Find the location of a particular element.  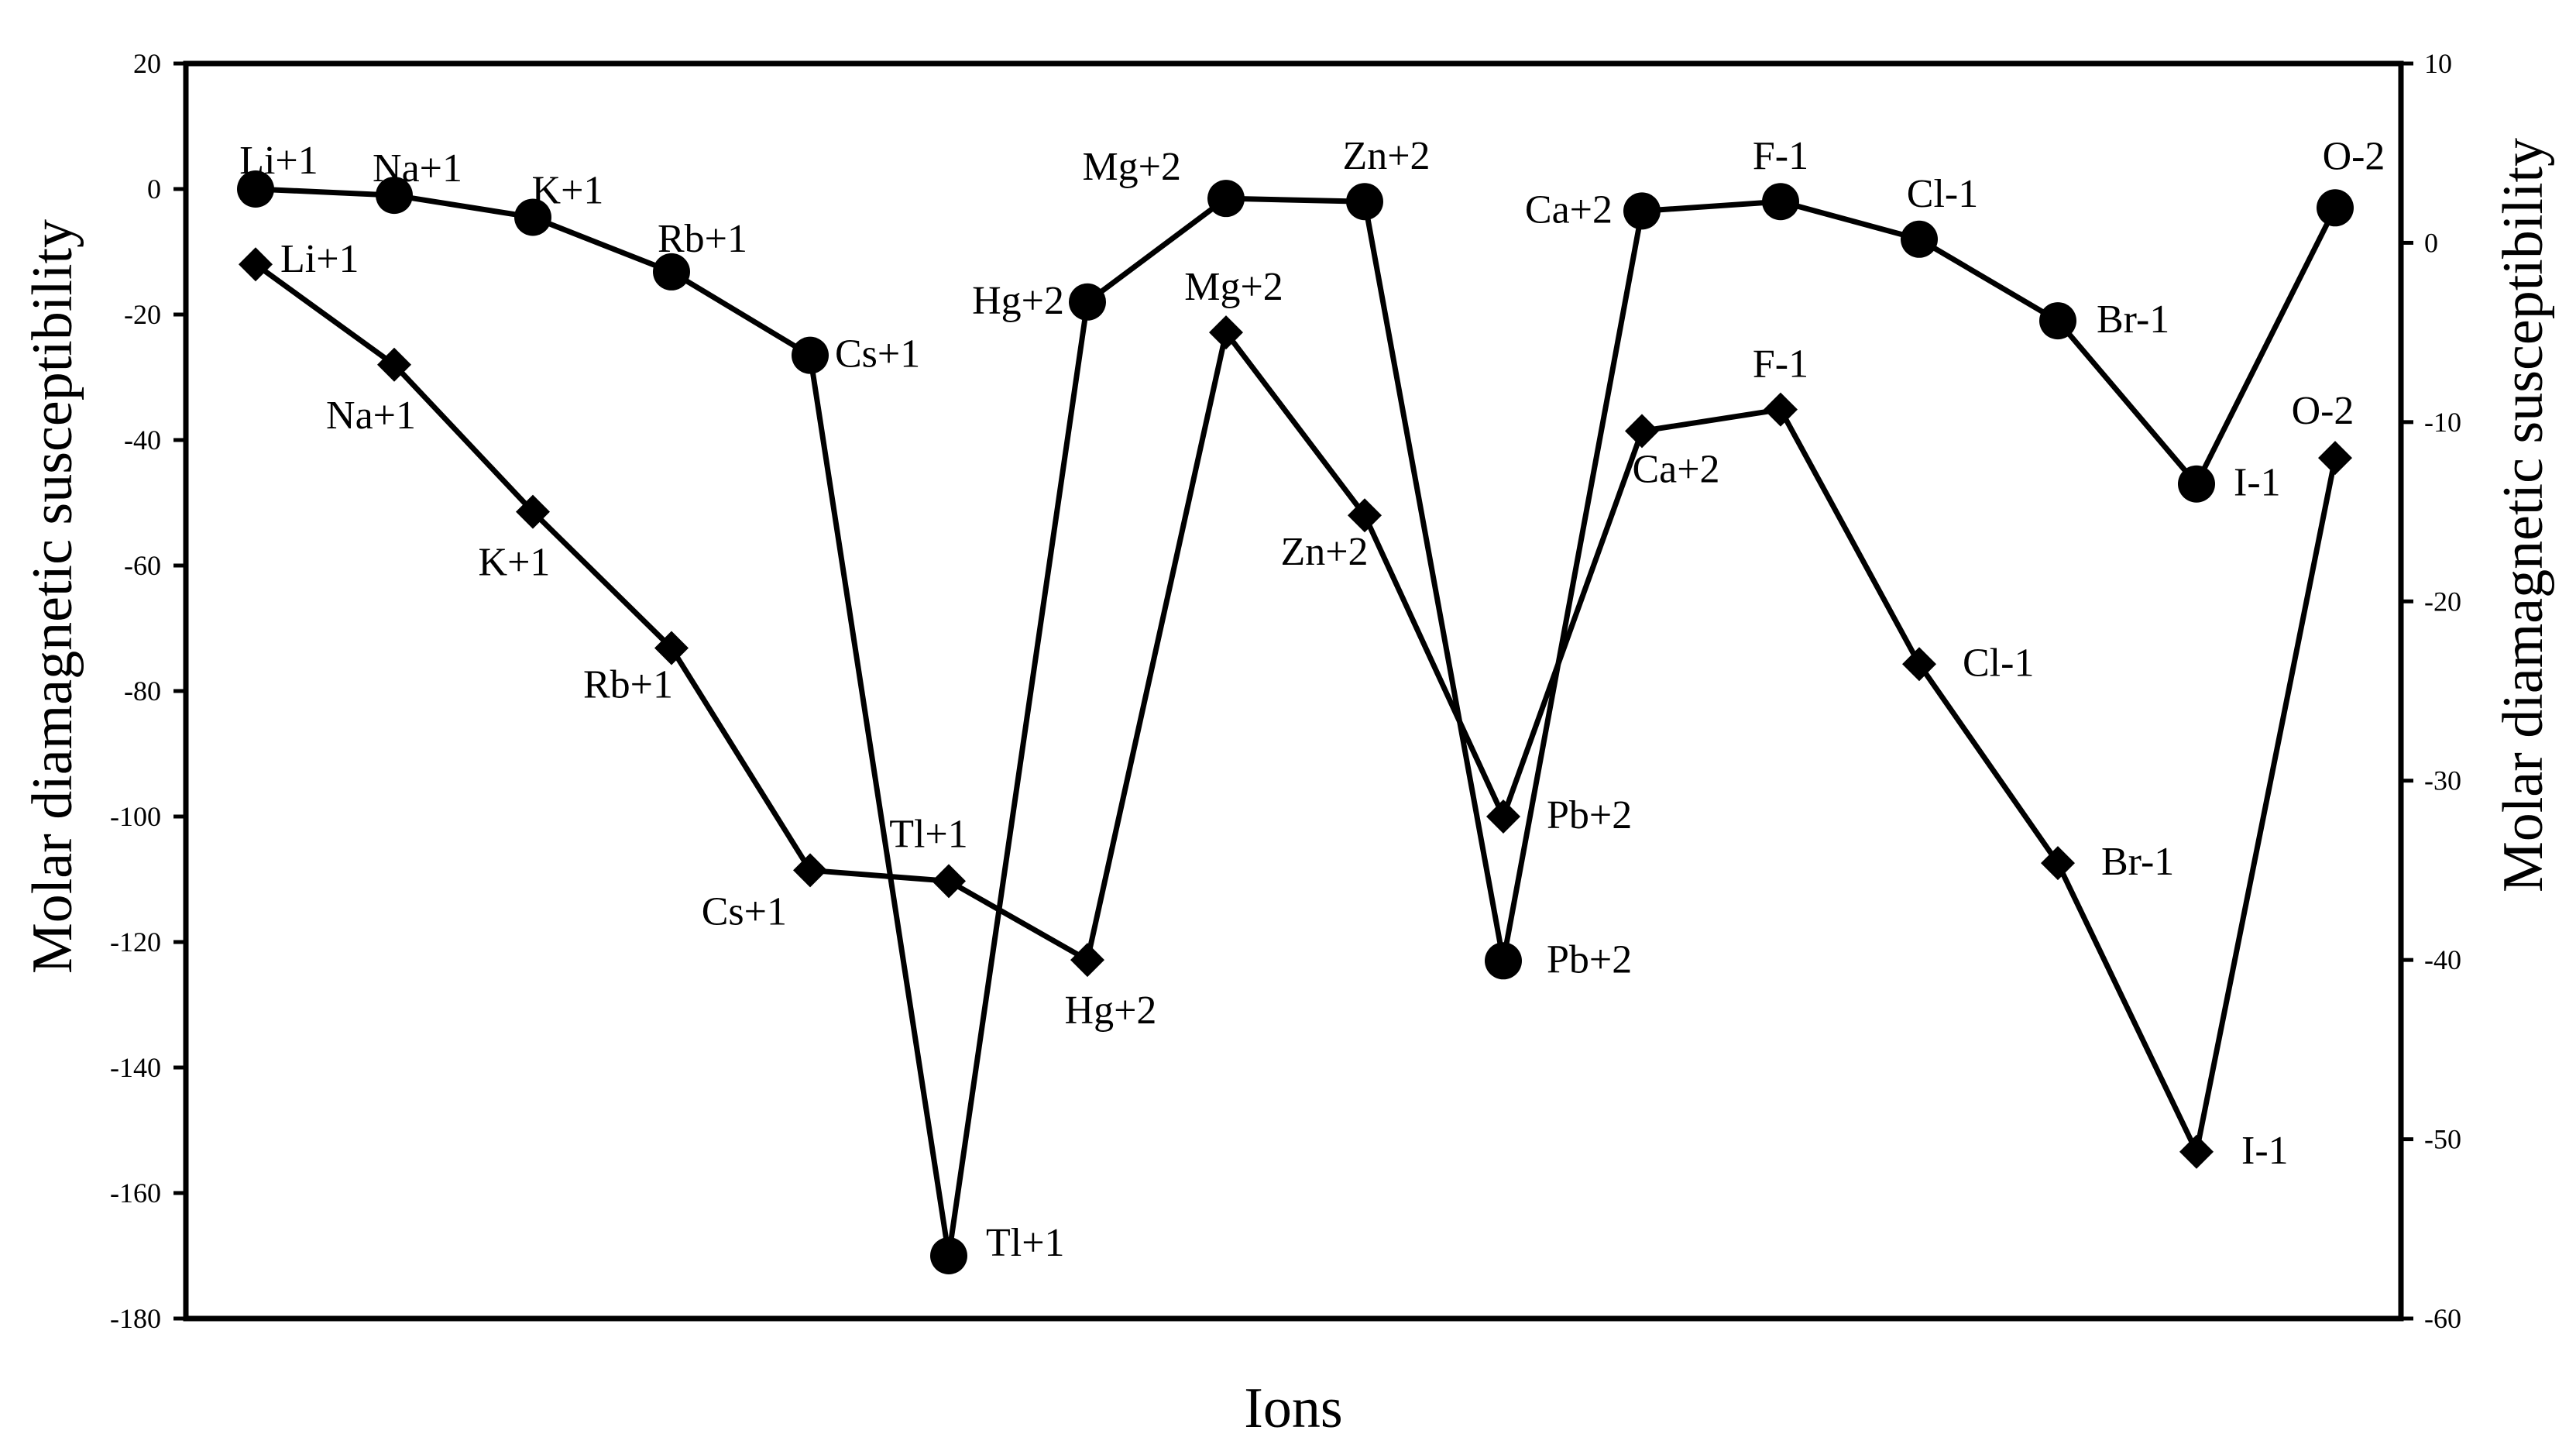

left-tick-label: -160 is located at coordinates (135, 1193).